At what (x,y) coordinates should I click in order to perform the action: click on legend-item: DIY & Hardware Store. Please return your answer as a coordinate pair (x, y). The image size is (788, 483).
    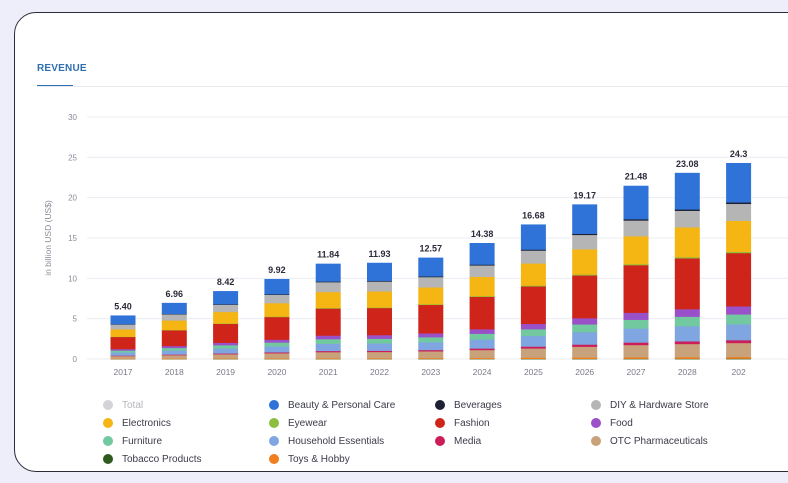
    Looking at the image, I should click on (681, 405).